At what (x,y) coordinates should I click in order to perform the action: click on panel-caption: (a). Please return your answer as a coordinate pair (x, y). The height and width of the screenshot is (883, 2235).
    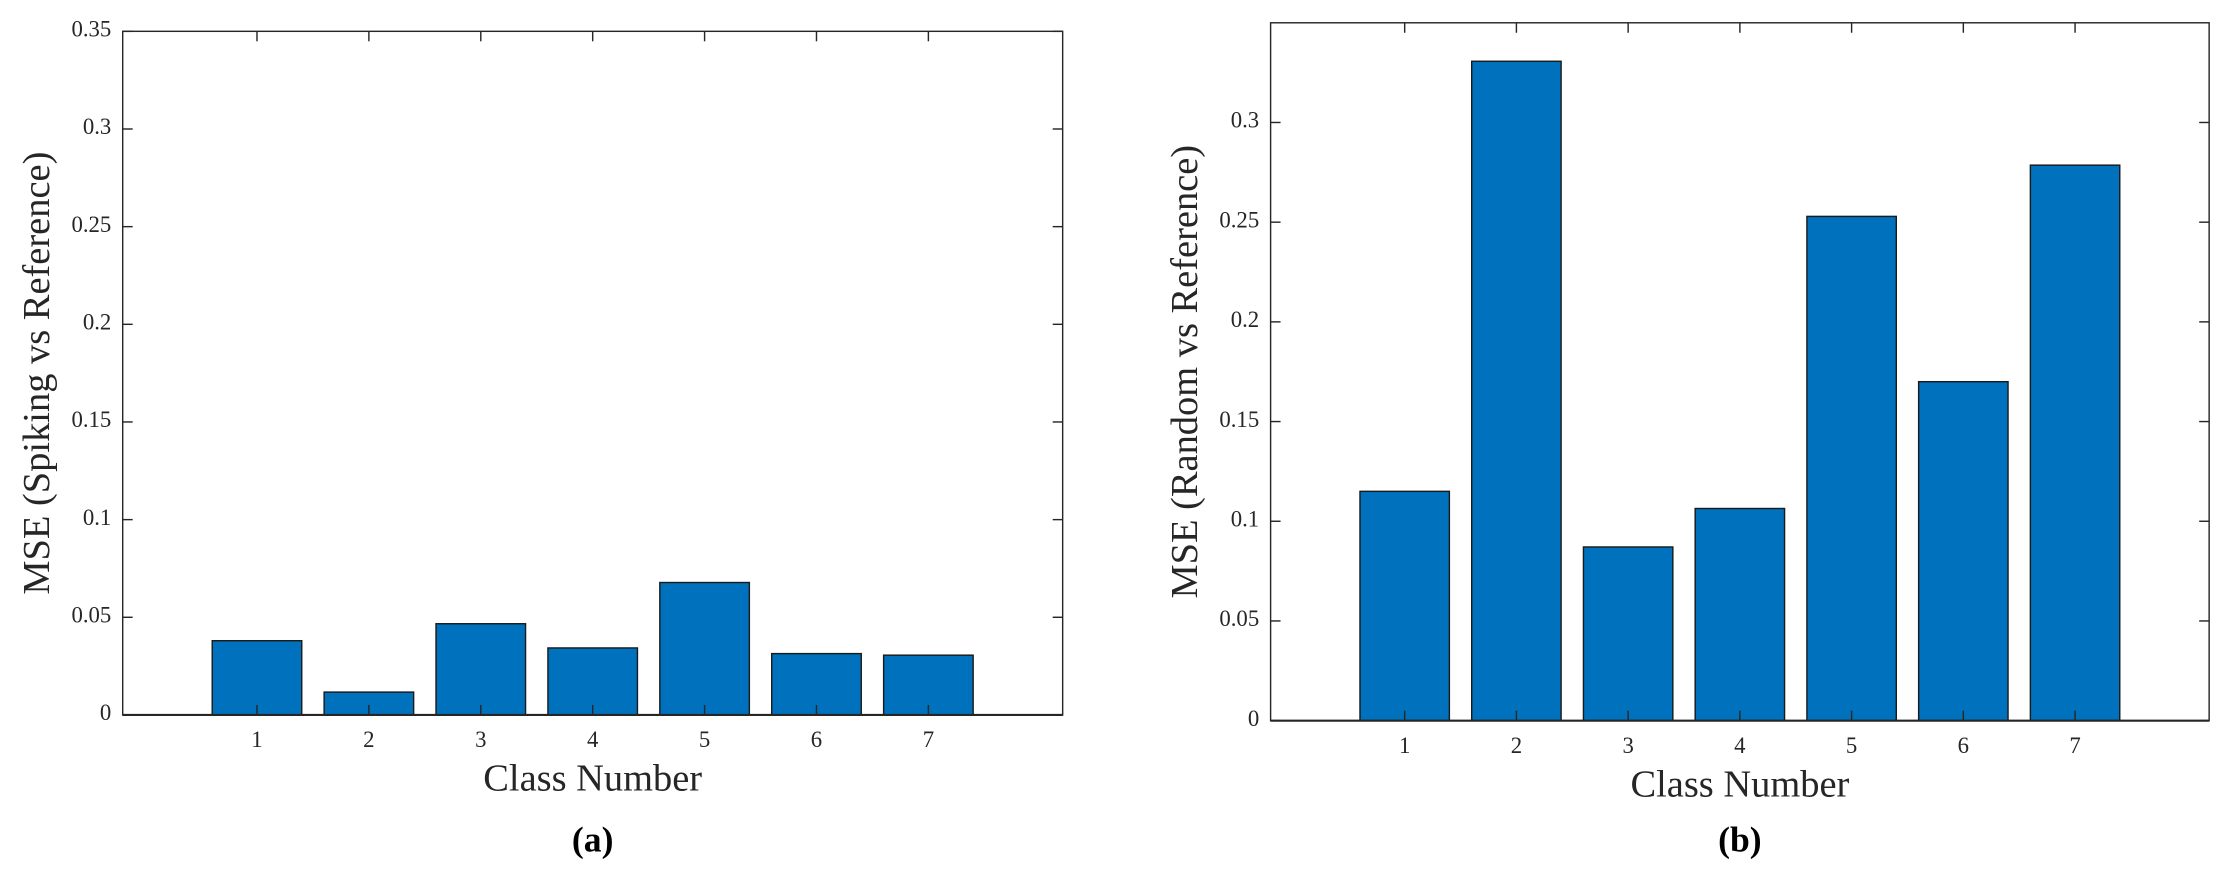
    Looking at the image, I should click on (593, 839).